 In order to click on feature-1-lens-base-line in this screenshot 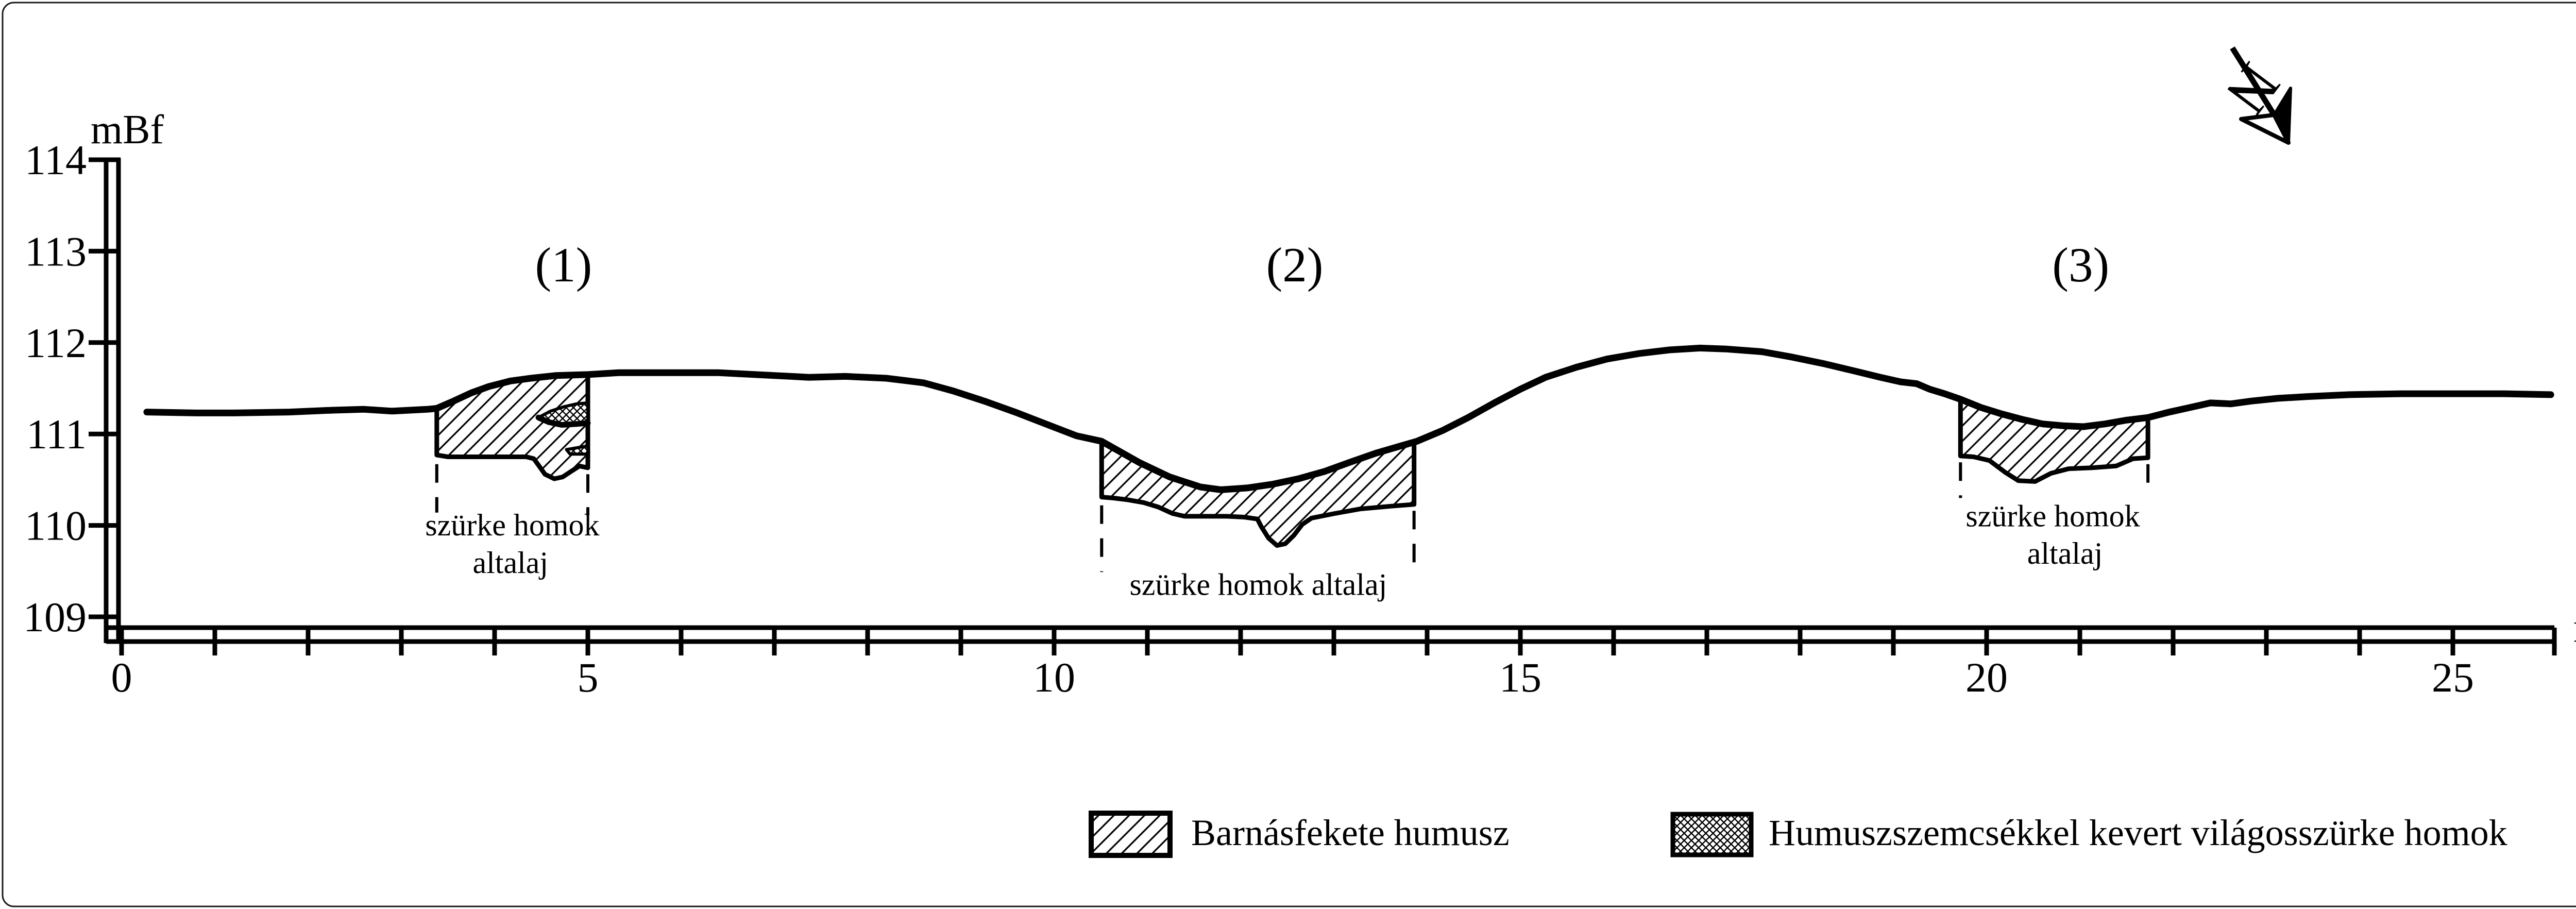, I will do `click(563, 421)`.